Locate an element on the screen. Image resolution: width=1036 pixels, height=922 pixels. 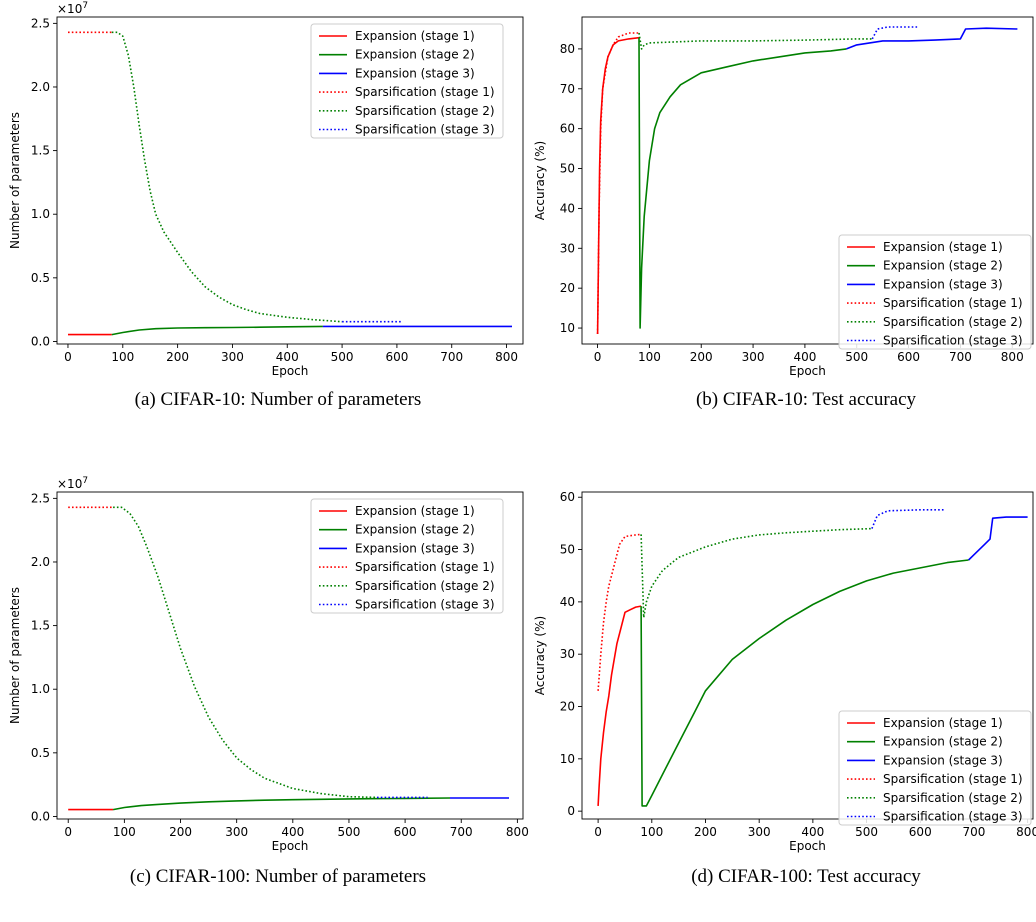
panel-caption: (b) CIFAR-10: Test accuracy is located at coordinates (806, 399).